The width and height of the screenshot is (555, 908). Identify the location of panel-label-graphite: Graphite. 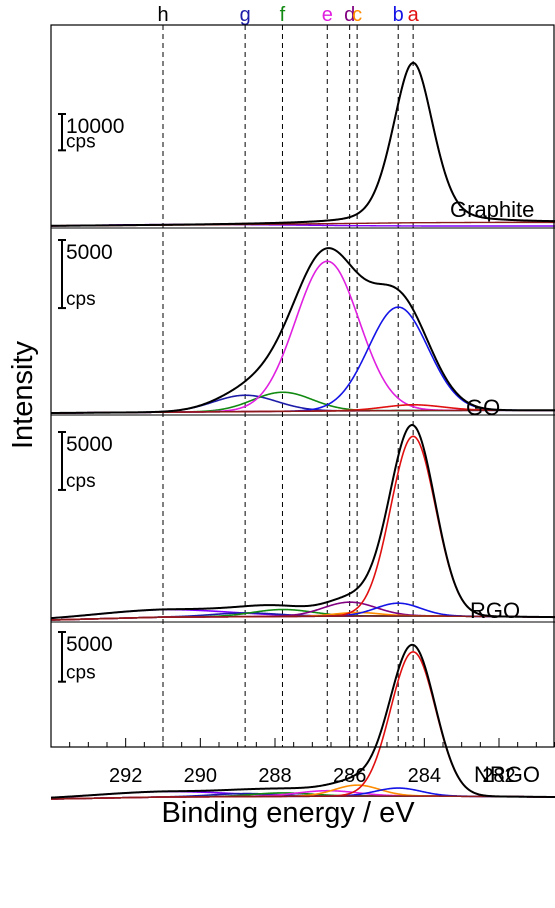
(492, 209).